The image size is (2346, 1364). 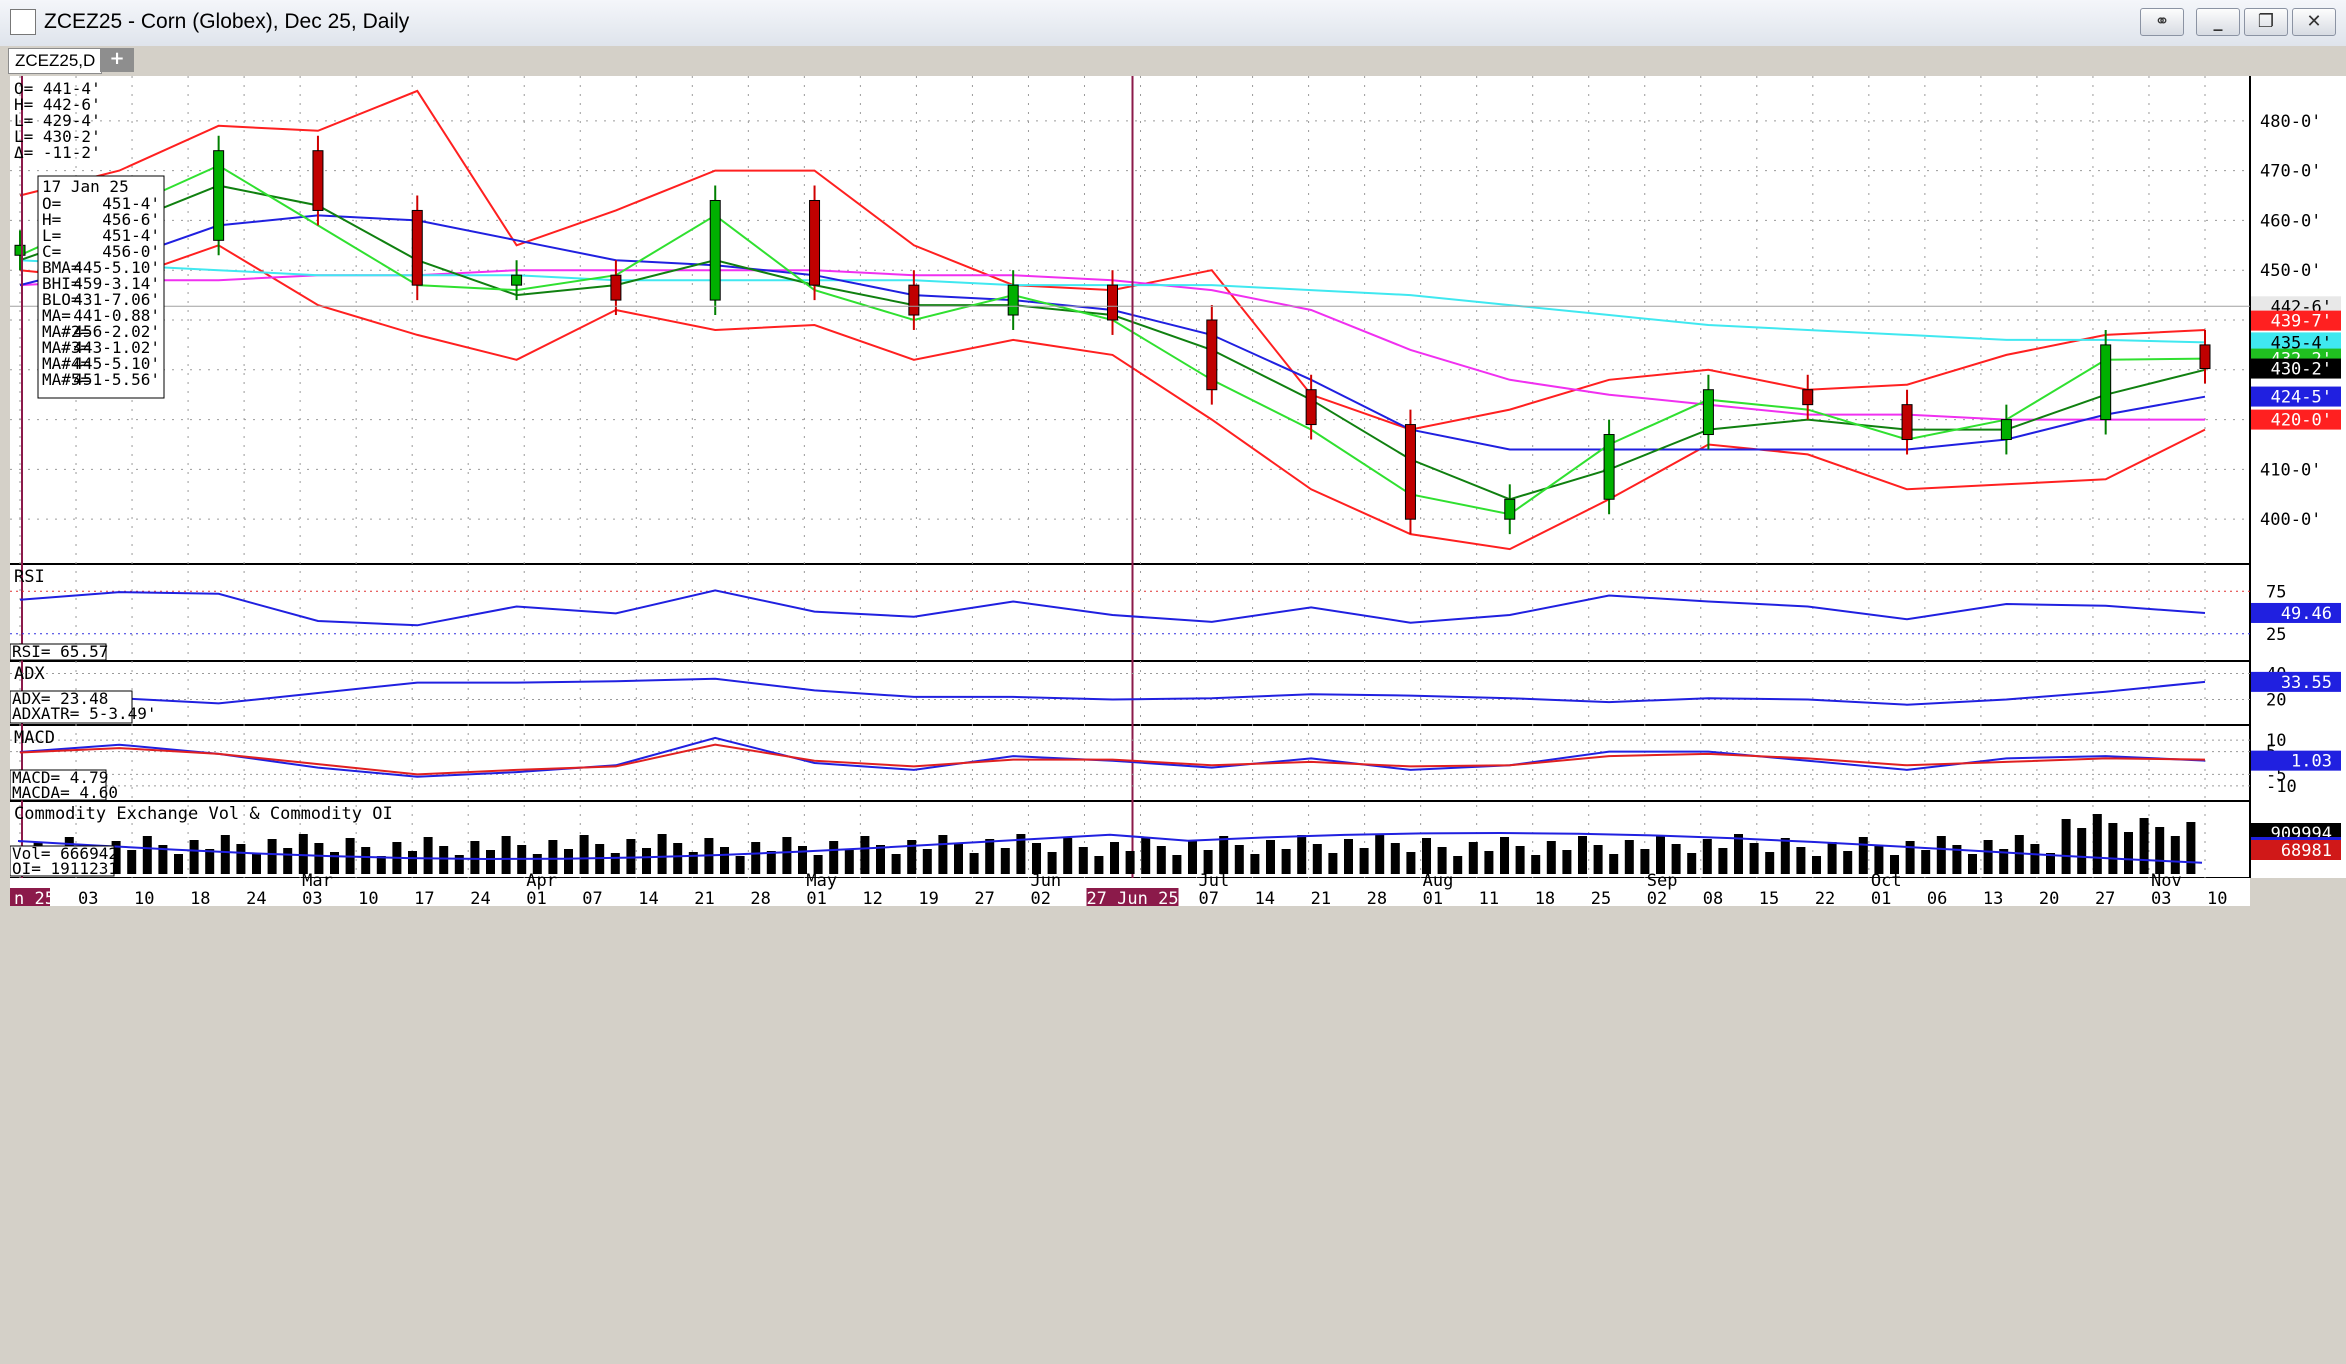 I want to click on data-window-value: 445-5.10', so click(x=116, y=363).